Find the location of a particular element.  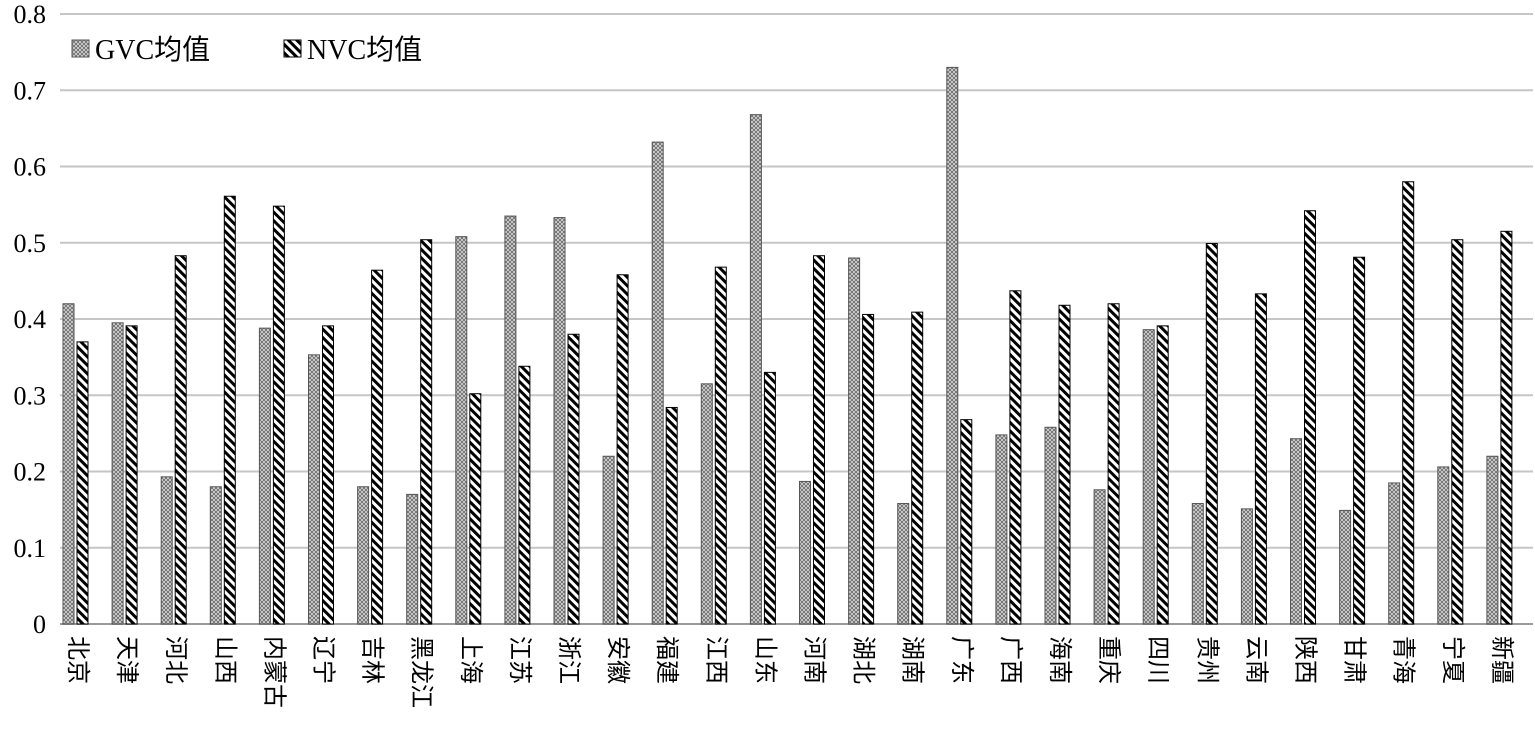

x-tick-label: 福建 is located at coordinates (667, 660).